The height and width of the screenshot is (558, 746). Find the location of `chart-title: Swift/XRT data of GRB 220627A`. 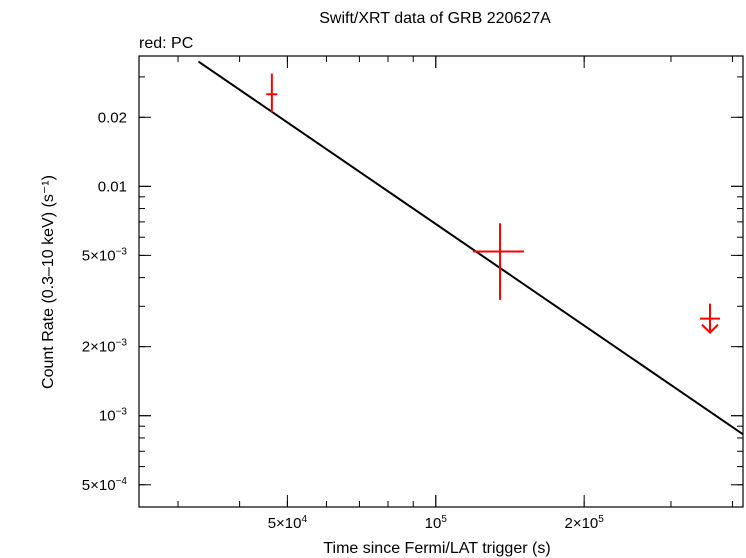

chart-title: Swift/XRT data of GRB 220627A is located at coordinates (435, 18).